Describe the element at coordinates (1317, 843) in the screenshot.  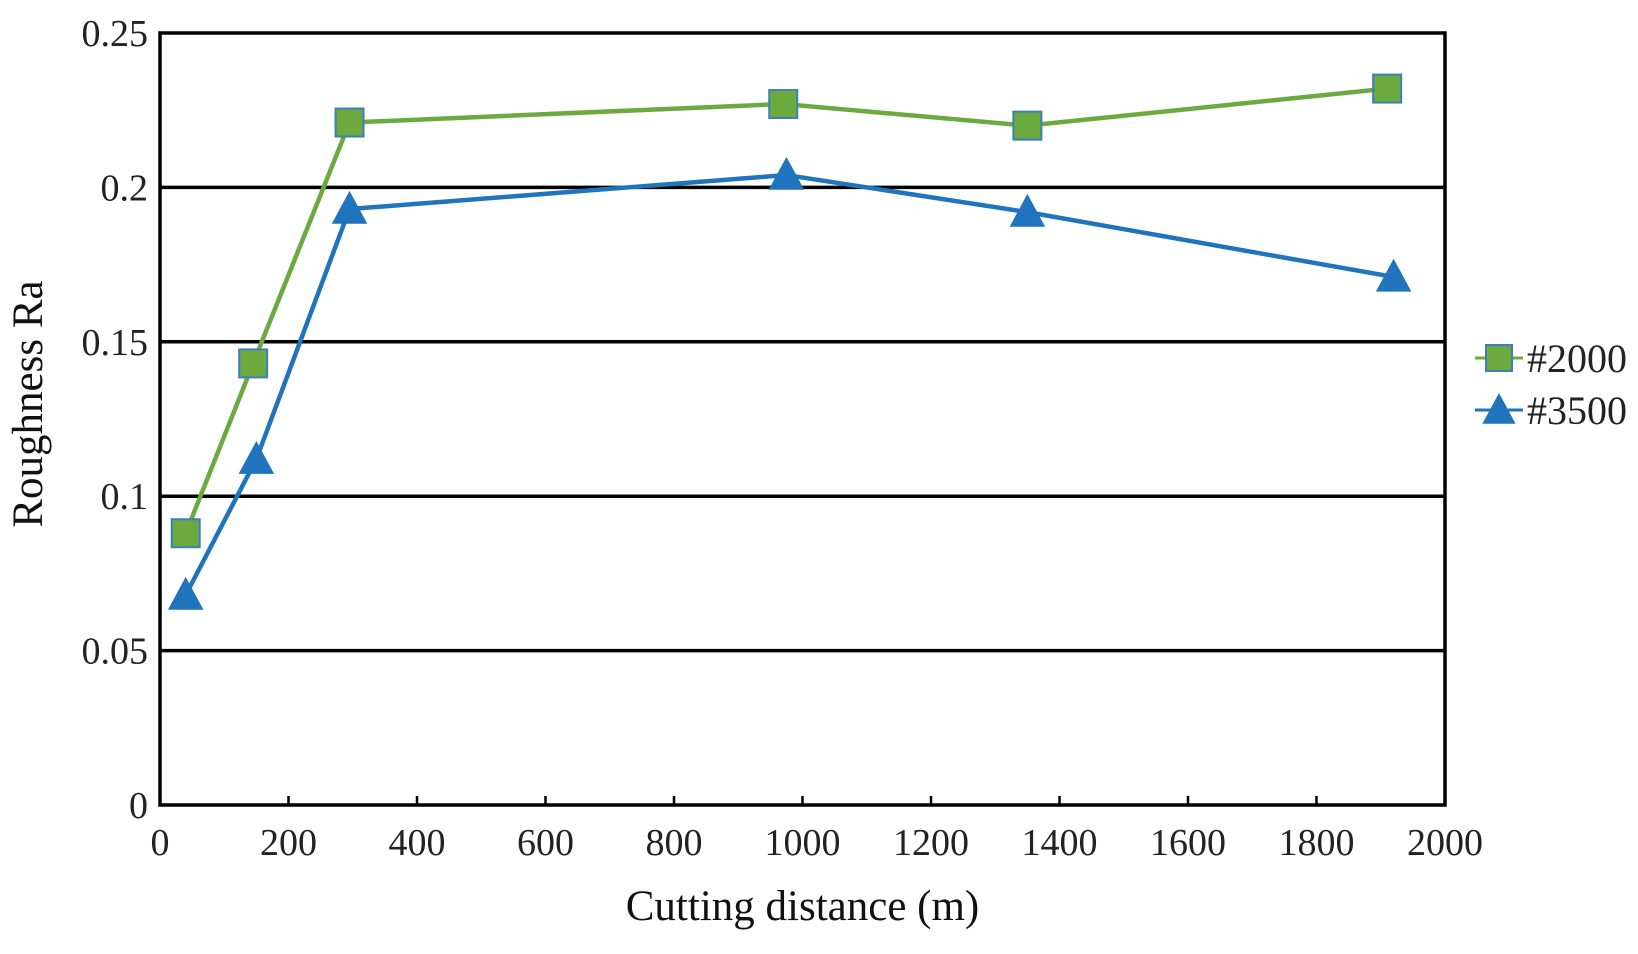
I see `x-tick-label: 1800` at that location.